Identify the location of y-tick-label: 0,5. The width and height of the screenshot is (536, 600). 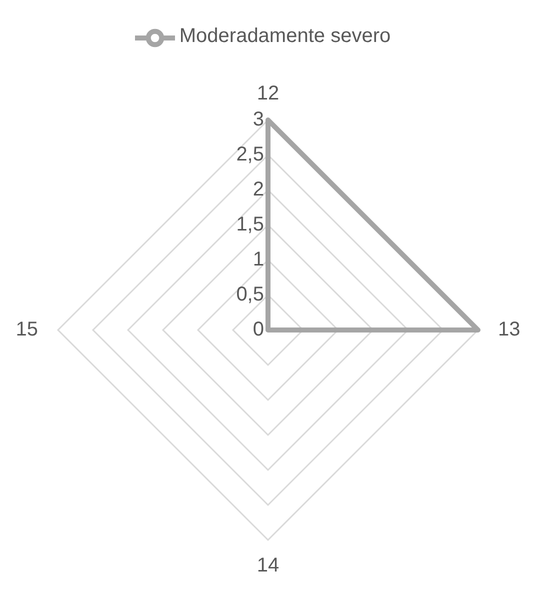
(250, 294).